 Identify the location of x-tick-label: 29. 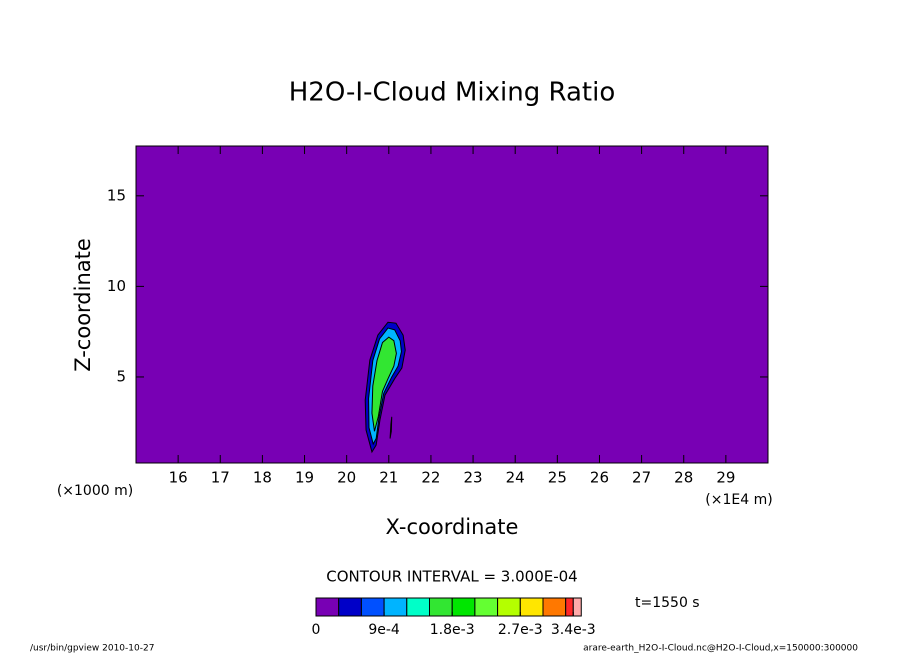
(725, 478).